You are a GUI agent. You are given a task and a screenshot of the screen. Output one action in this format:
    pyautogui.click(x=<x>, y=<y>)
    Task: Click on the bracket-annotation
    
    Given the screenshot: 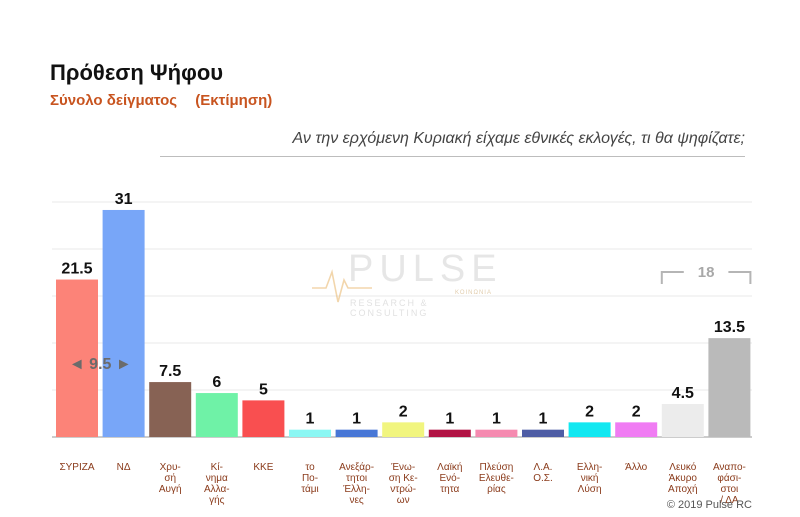 What is the action you would take?
    pyautogui.click(x=706, y=277)
    